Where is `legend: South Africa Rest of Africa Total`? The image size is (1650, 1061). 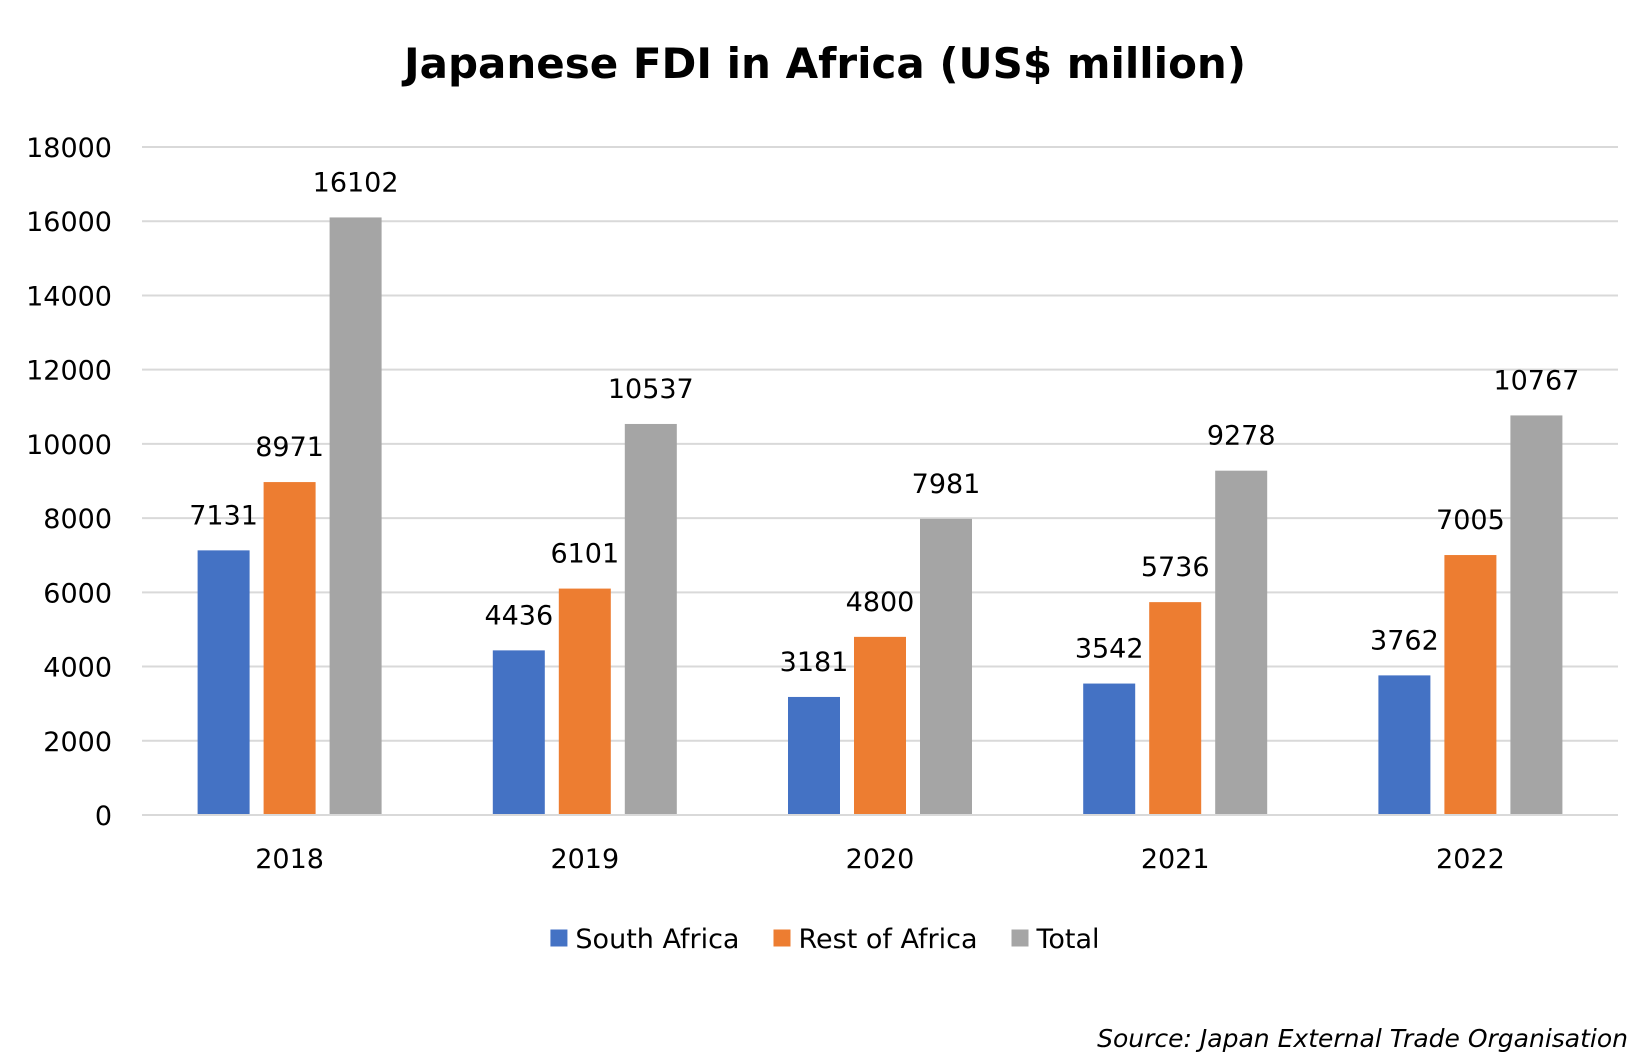 legend: South Africa Rest of Africa Total is located at coordinates (825, 939).